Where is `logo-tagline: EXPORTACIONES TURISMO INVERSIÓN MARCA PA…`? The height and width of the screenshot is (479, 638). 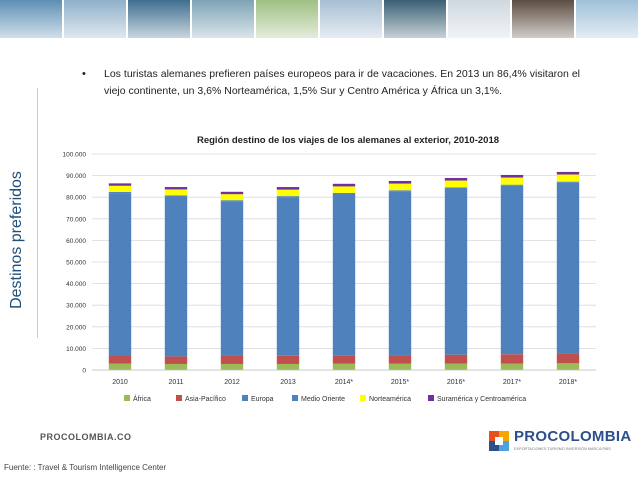
logo-tagline: EXPORTACIONES TURISMO INVERSIÓN MARCA PA… is located at coordinates (562, 449).